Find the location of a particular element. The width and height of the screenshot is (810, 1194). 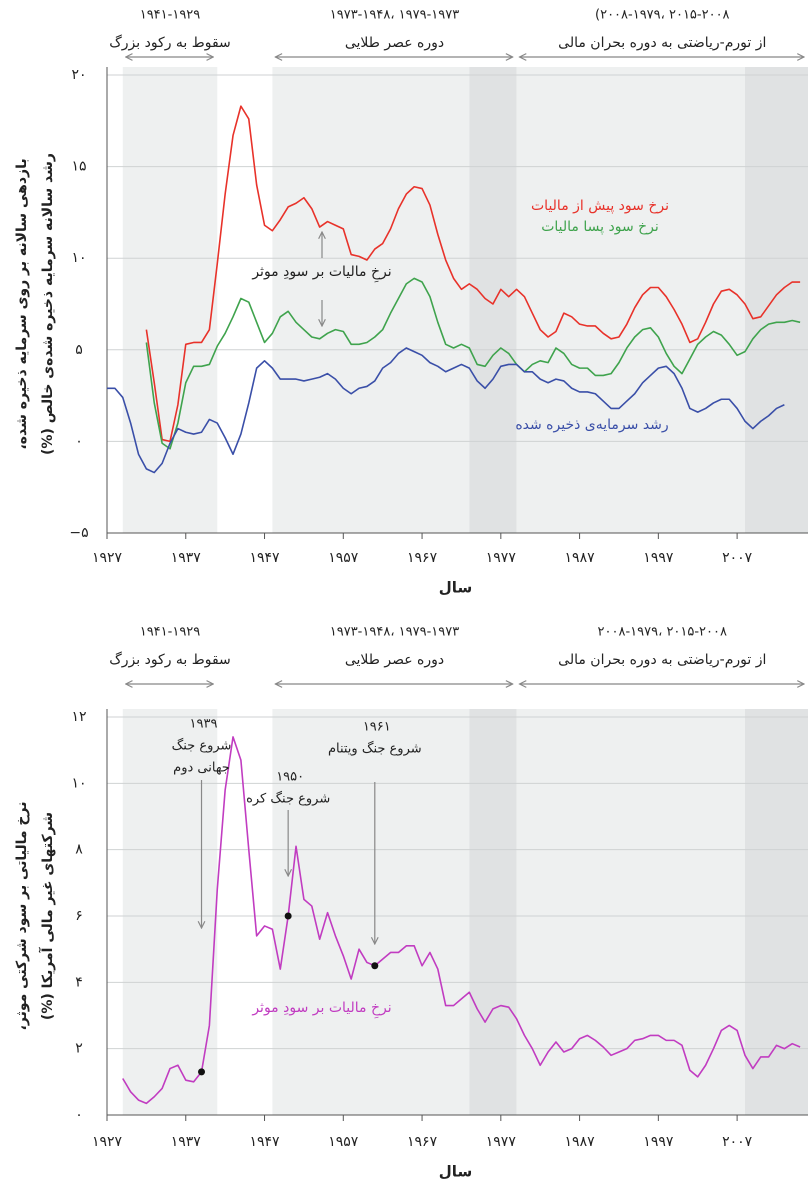

event-year: ۱۹۶۱ is located at coordinates (377, 727).